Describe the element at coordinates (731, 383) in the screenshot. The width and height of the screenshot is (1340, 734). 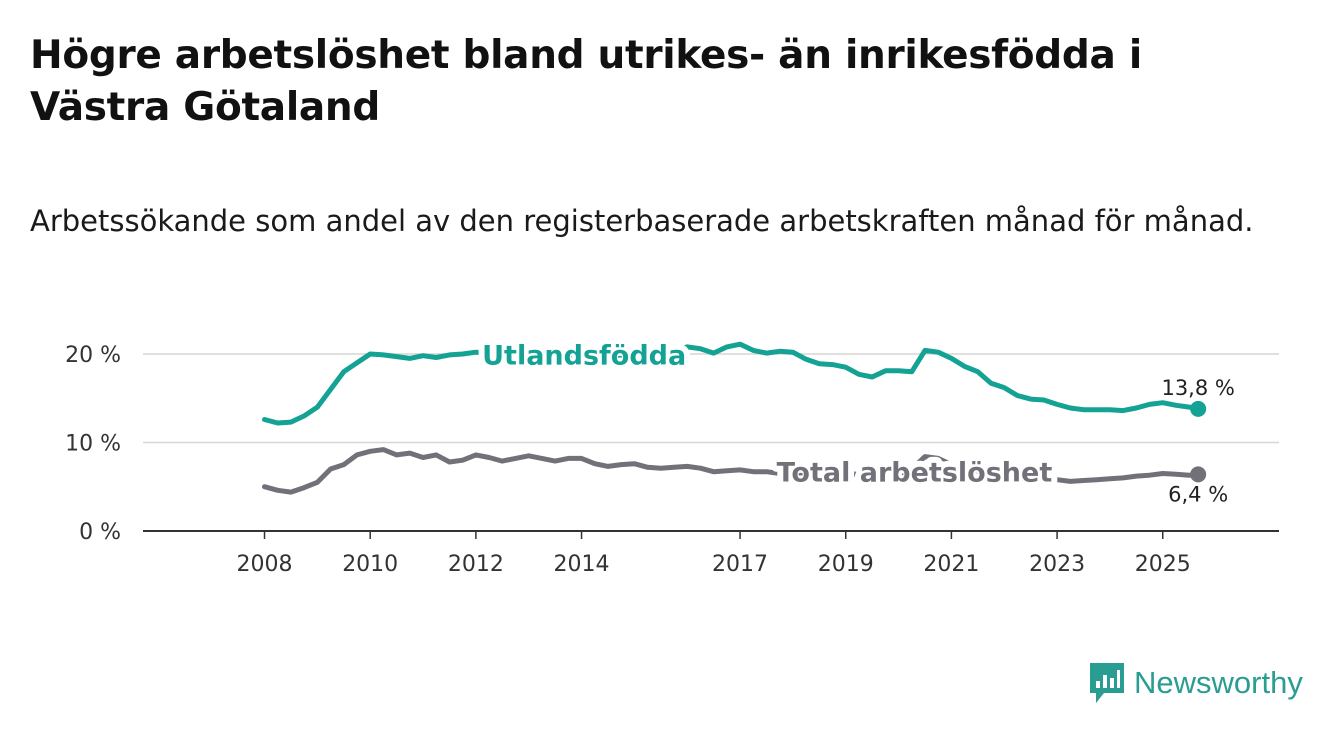
I see `series-line-utlandsfodda` at that location.